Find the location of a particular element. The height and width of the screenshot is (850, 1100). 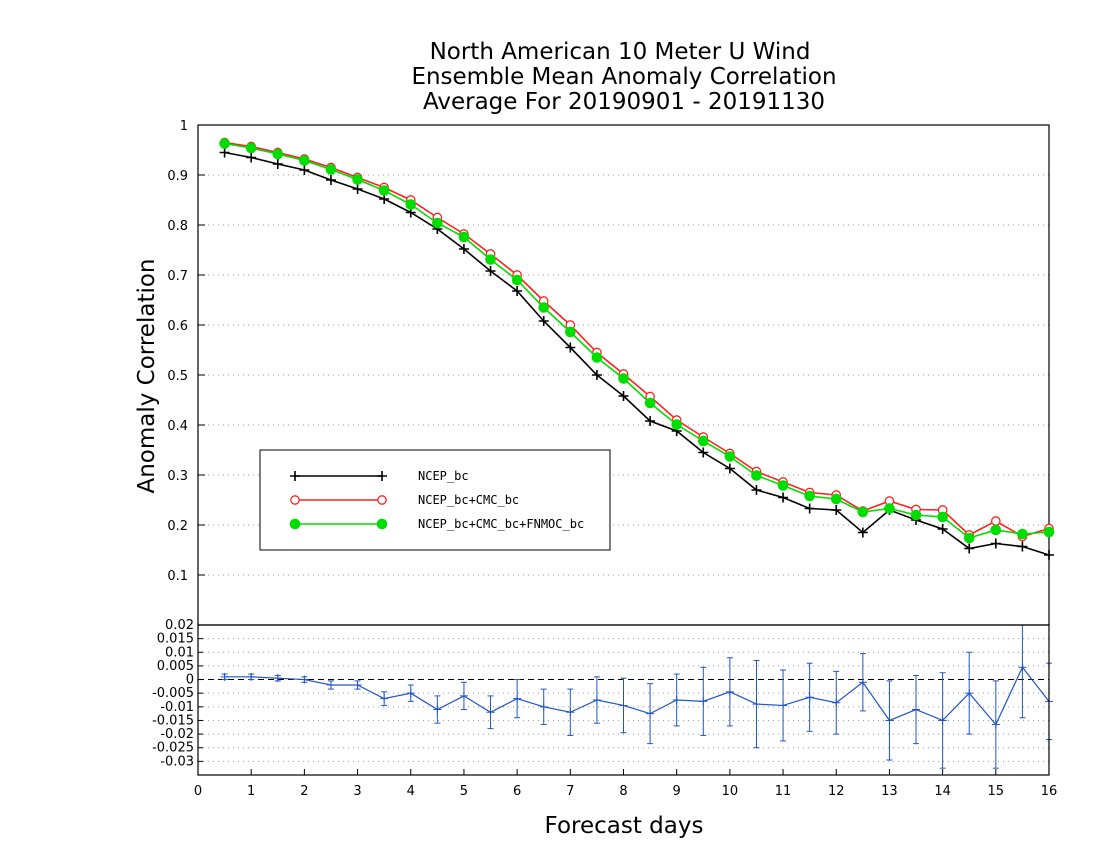

legend-label: NCEP_bc+CMC_bc is located at coordinates (468, 500).